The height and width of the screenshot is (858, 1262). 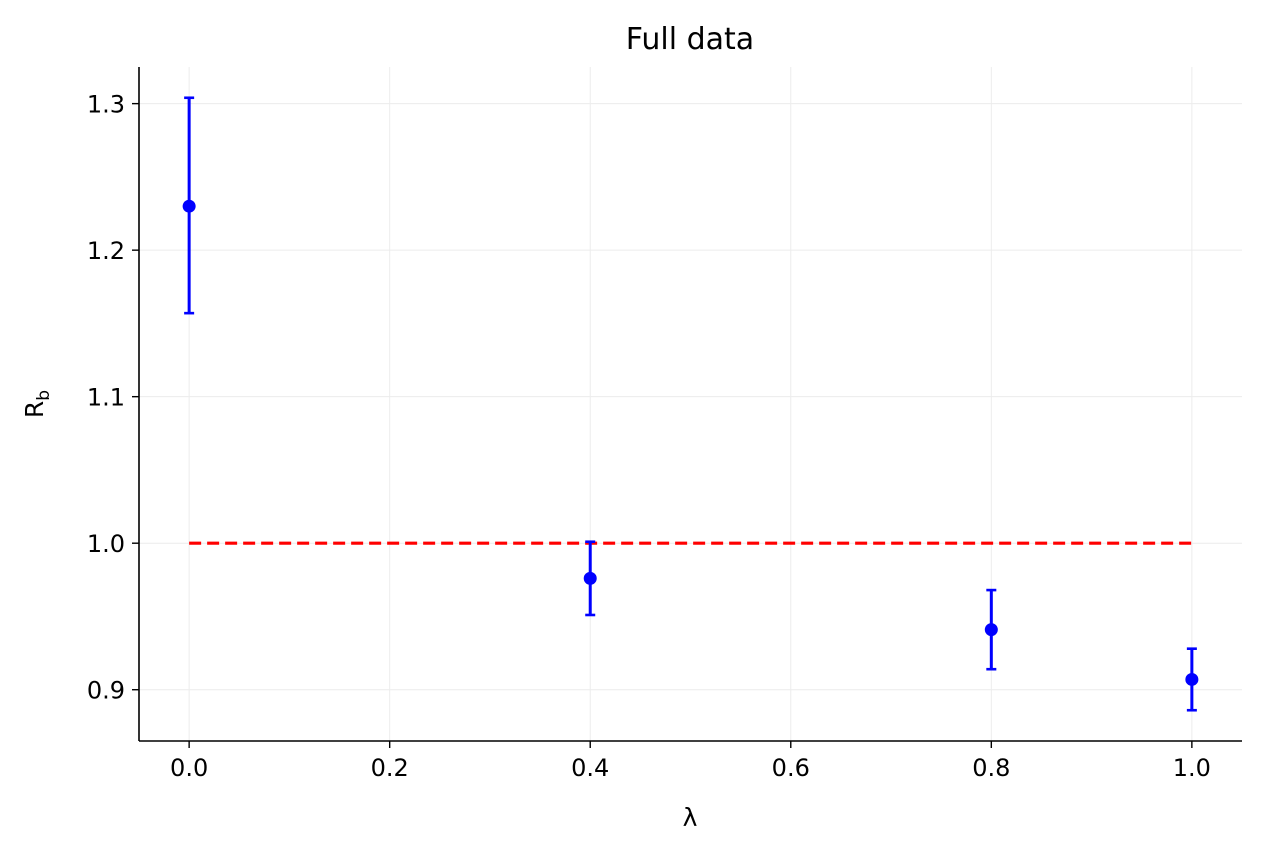 What do you see at coordinates (189, 768) in the screenshot?
I see `x-tick-label: 0.0` at bounding box center [189, 768].